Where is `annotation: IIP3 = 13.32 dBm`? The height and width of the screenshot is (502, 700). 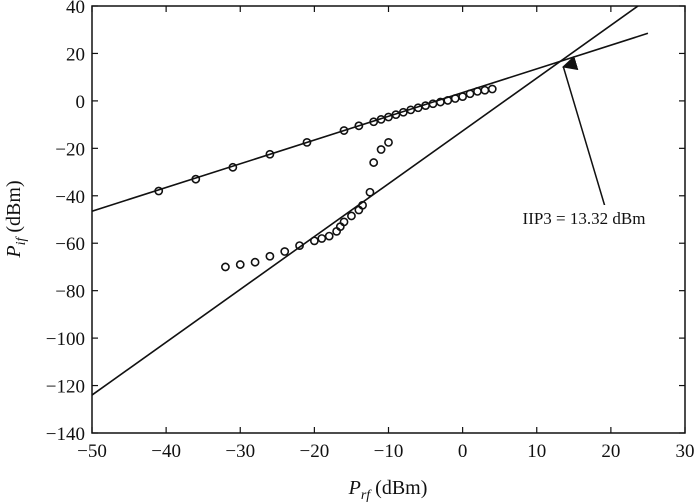 annotation: IIP3 = 13.32 dBm is located at coordinates (584, 143).